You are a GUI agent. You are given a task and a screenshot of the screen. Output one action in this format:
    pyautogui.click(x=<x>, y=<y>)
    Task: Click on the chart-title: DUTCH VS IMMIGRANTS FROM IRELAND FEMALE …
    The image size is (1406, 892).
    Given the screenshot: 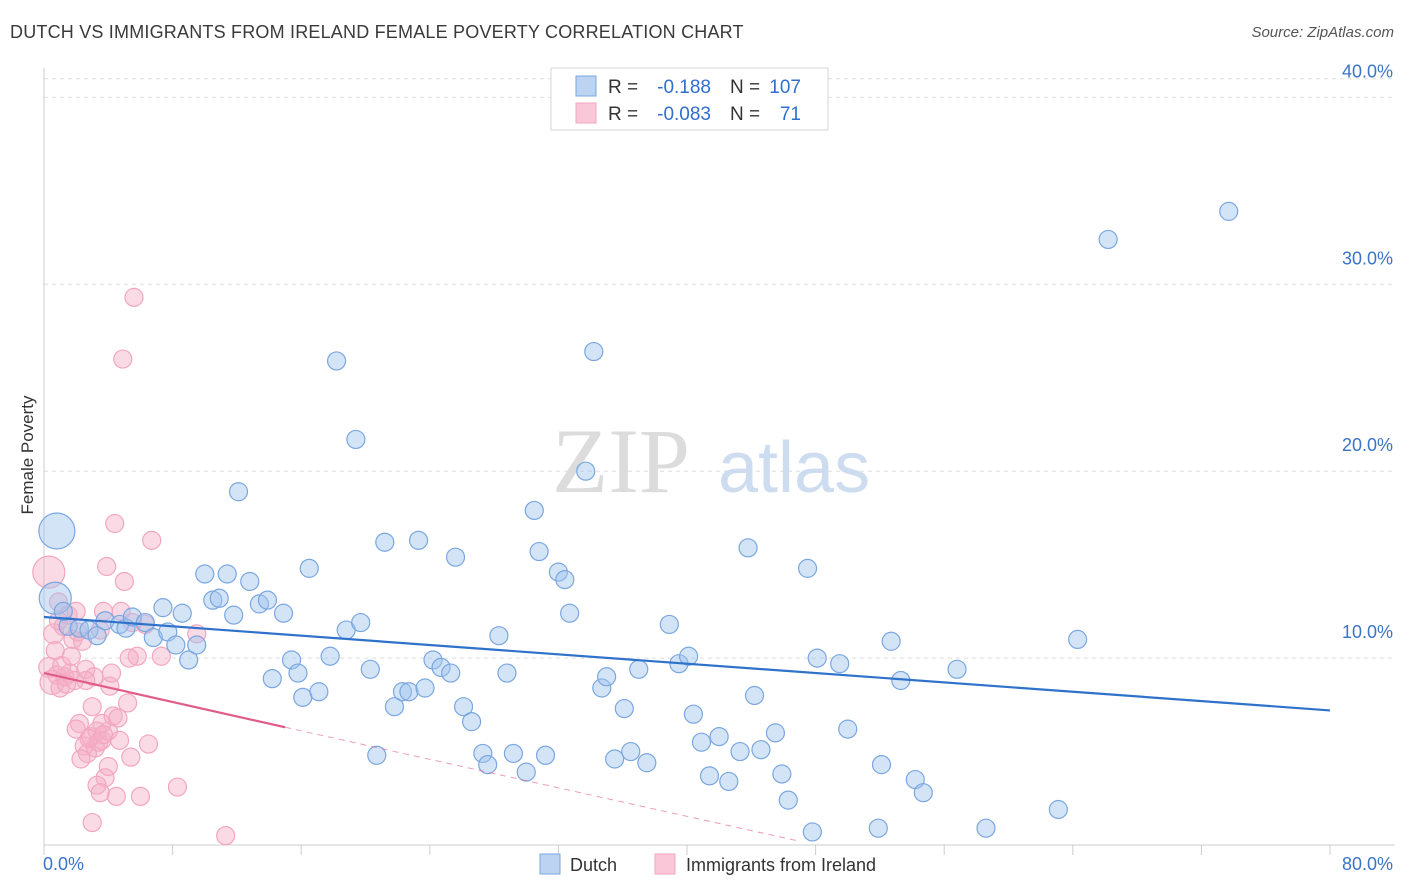 What is the action you would take?
    pyautogui.click(x=377, y=32)
    